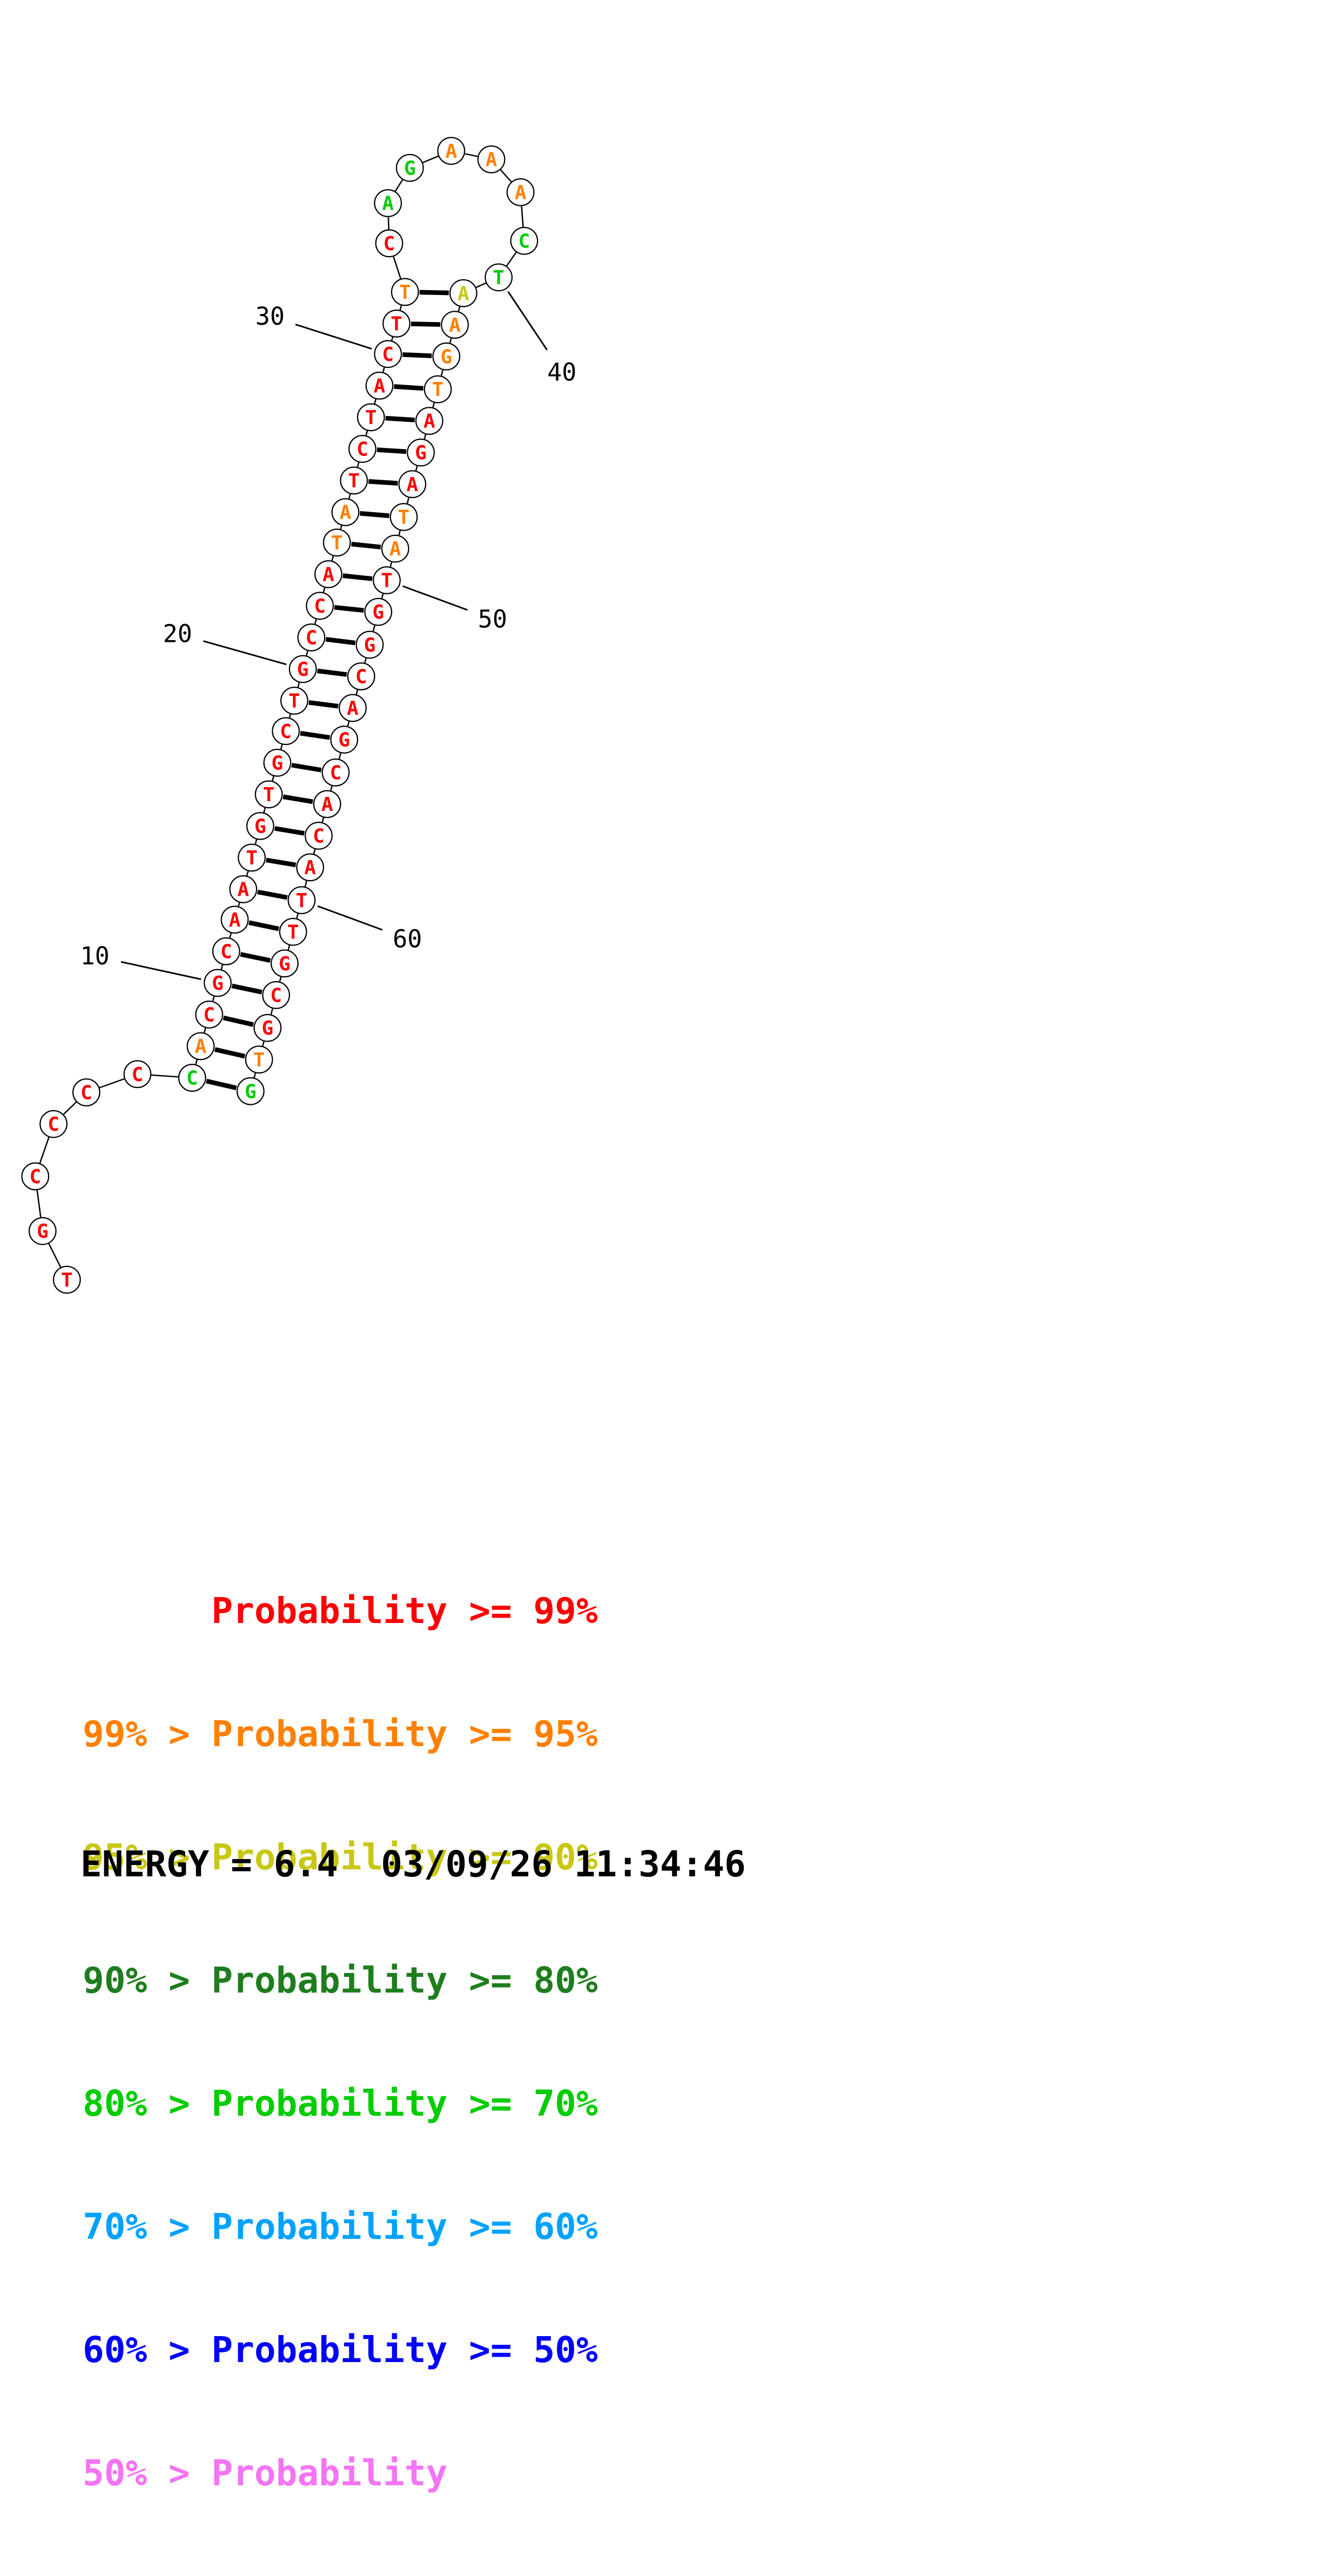  Describe the element at coordinates (340, 1734) in the screenshot. I see `legend-line-p95: 99% > Probability >= 95%` at that location.